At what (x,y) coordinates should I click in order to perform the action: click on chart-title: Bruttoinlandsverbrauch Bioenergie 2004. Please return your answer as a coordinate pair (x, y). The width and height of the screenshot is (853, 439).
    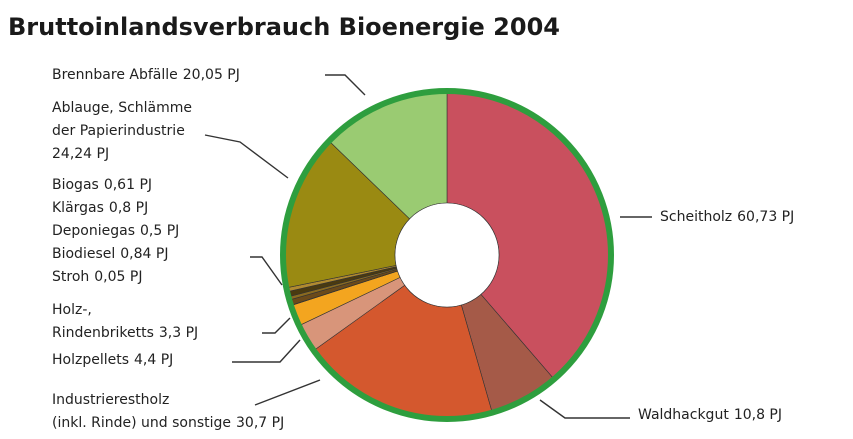
    Looking at the image, I should click on (284, 27).